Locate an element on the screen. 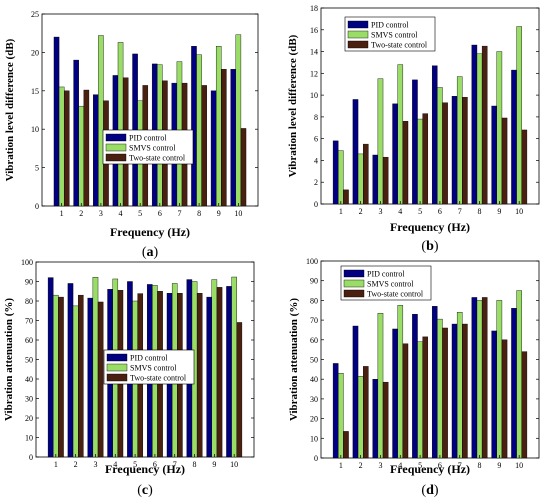 The height and width of the screenshot is (504, 550). y-tick-label: 40 is located at coordinates (29, 379).